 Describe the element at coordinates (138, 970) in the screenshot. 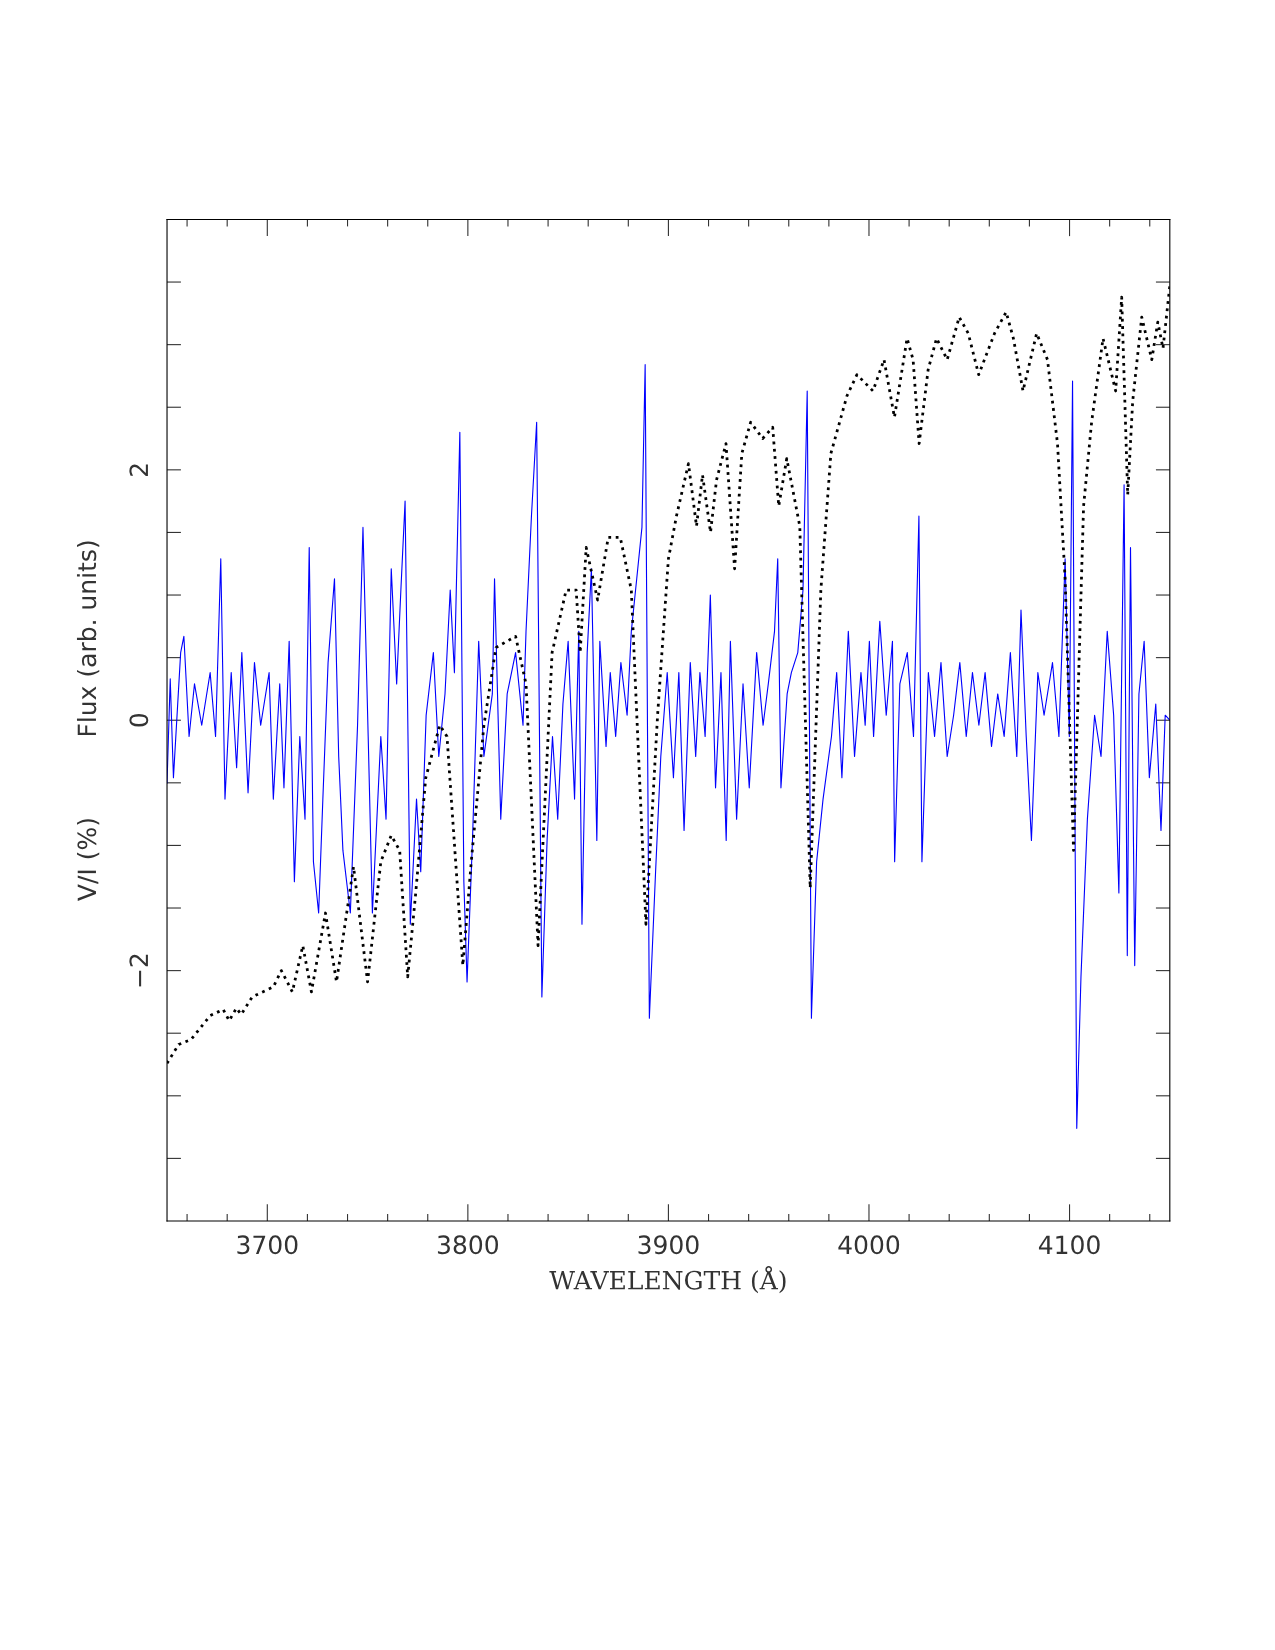

I see `y-tick-label: −2` at that location.